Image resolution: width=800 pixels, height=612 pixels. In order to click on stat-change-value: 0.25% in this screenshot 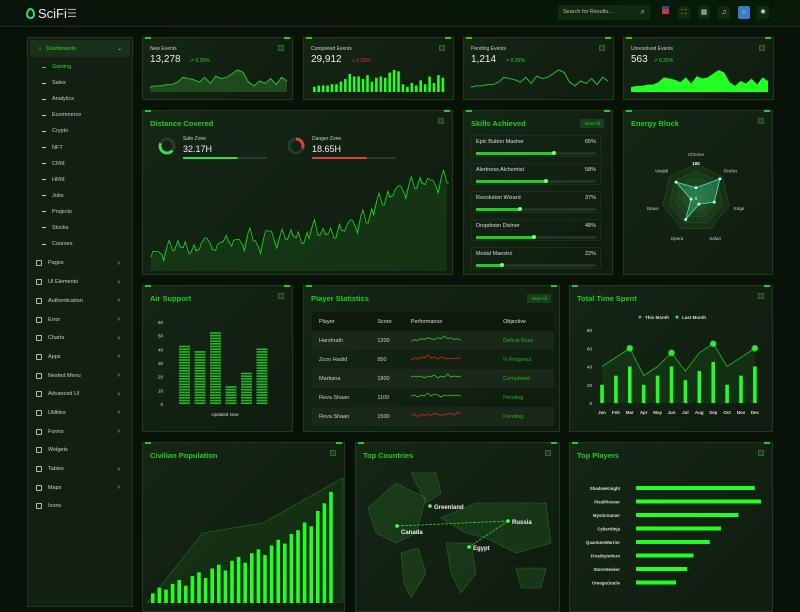, I will do `click(363, 61)`.